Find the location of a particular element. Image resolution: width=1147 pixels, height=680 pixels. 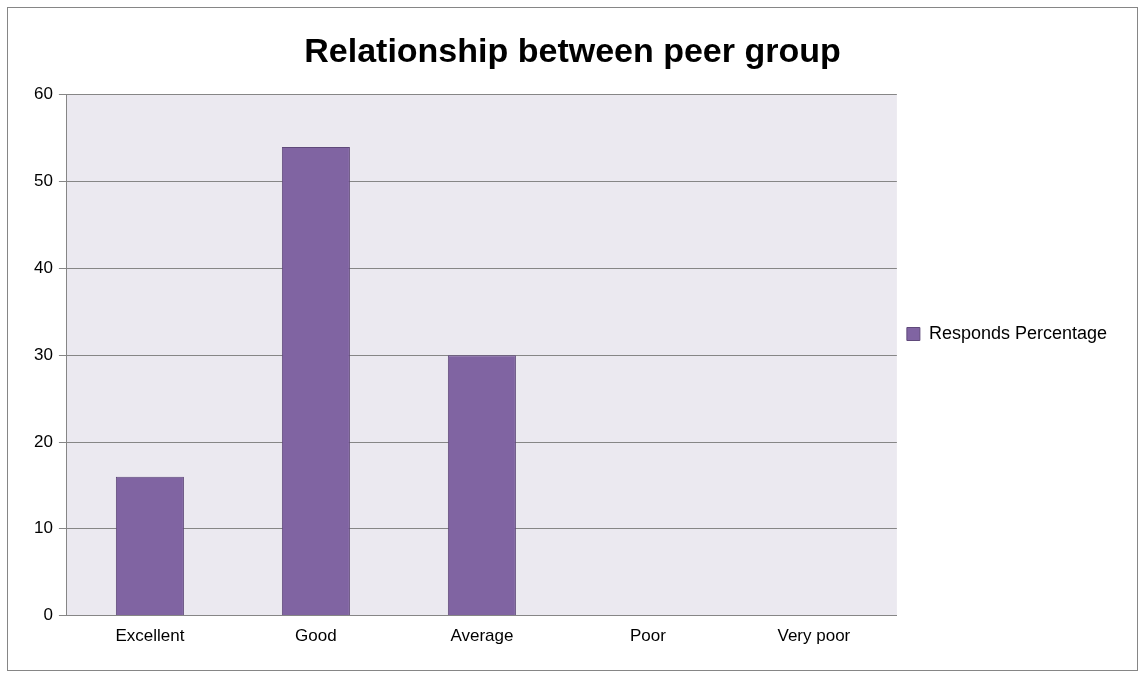

x-tick-label: Excellent is located at coordinates (150, 636).